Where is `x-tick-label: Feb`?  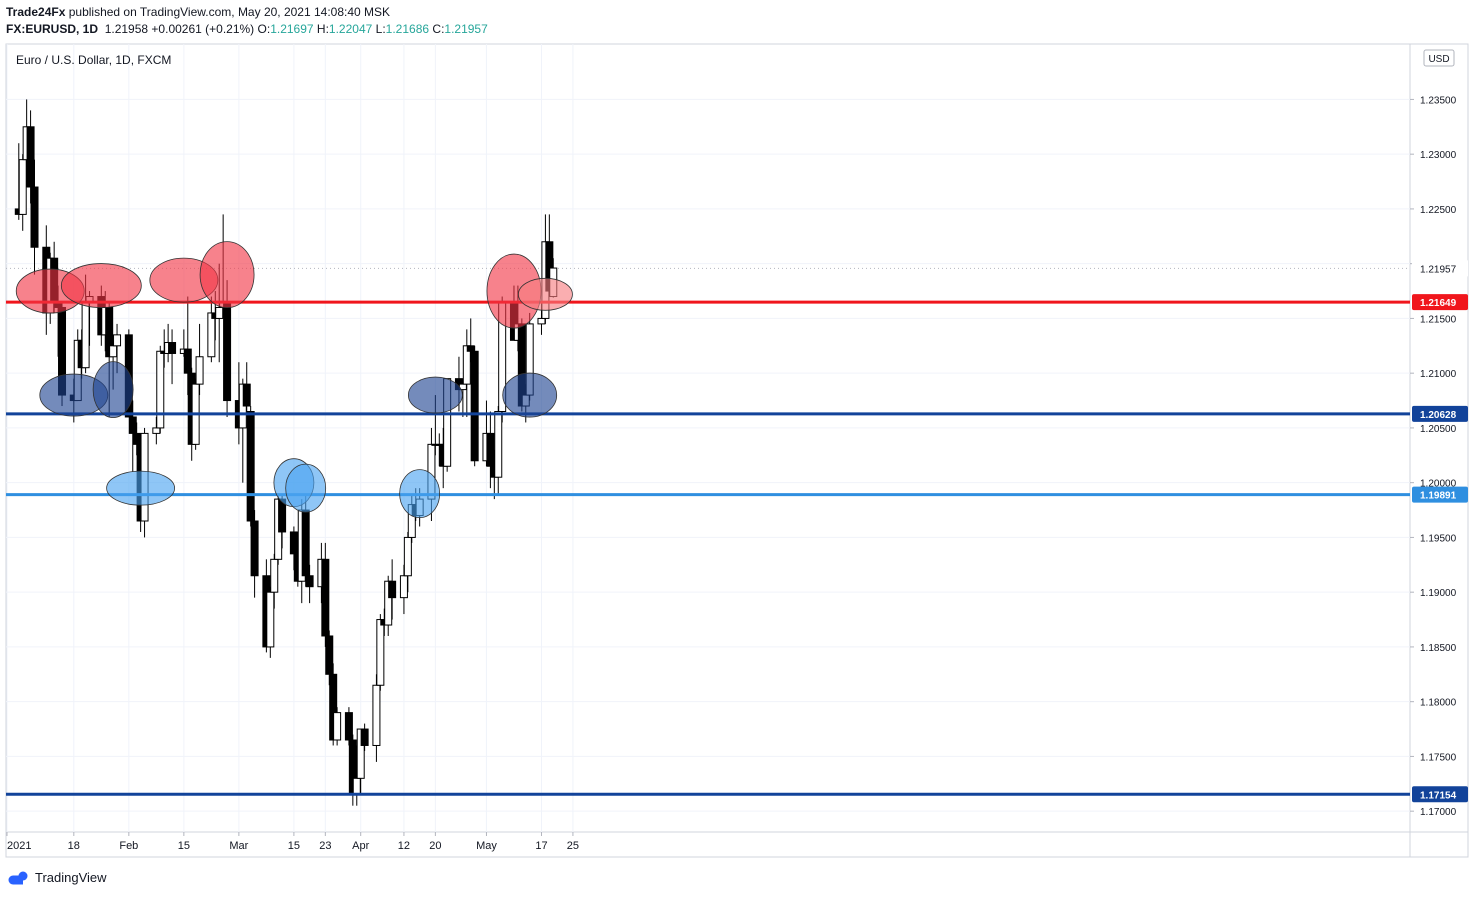 x-tick-label: Feb is located at coordinates (128, 846).